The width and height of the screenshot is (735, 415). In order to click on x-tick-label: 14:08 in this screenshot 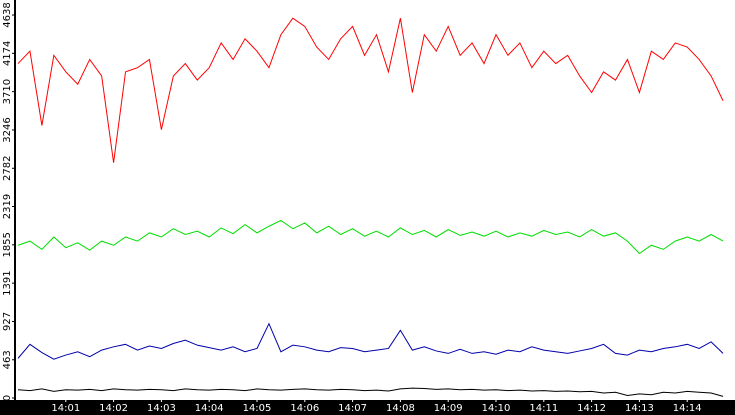, I will do `click(400, 408)`.